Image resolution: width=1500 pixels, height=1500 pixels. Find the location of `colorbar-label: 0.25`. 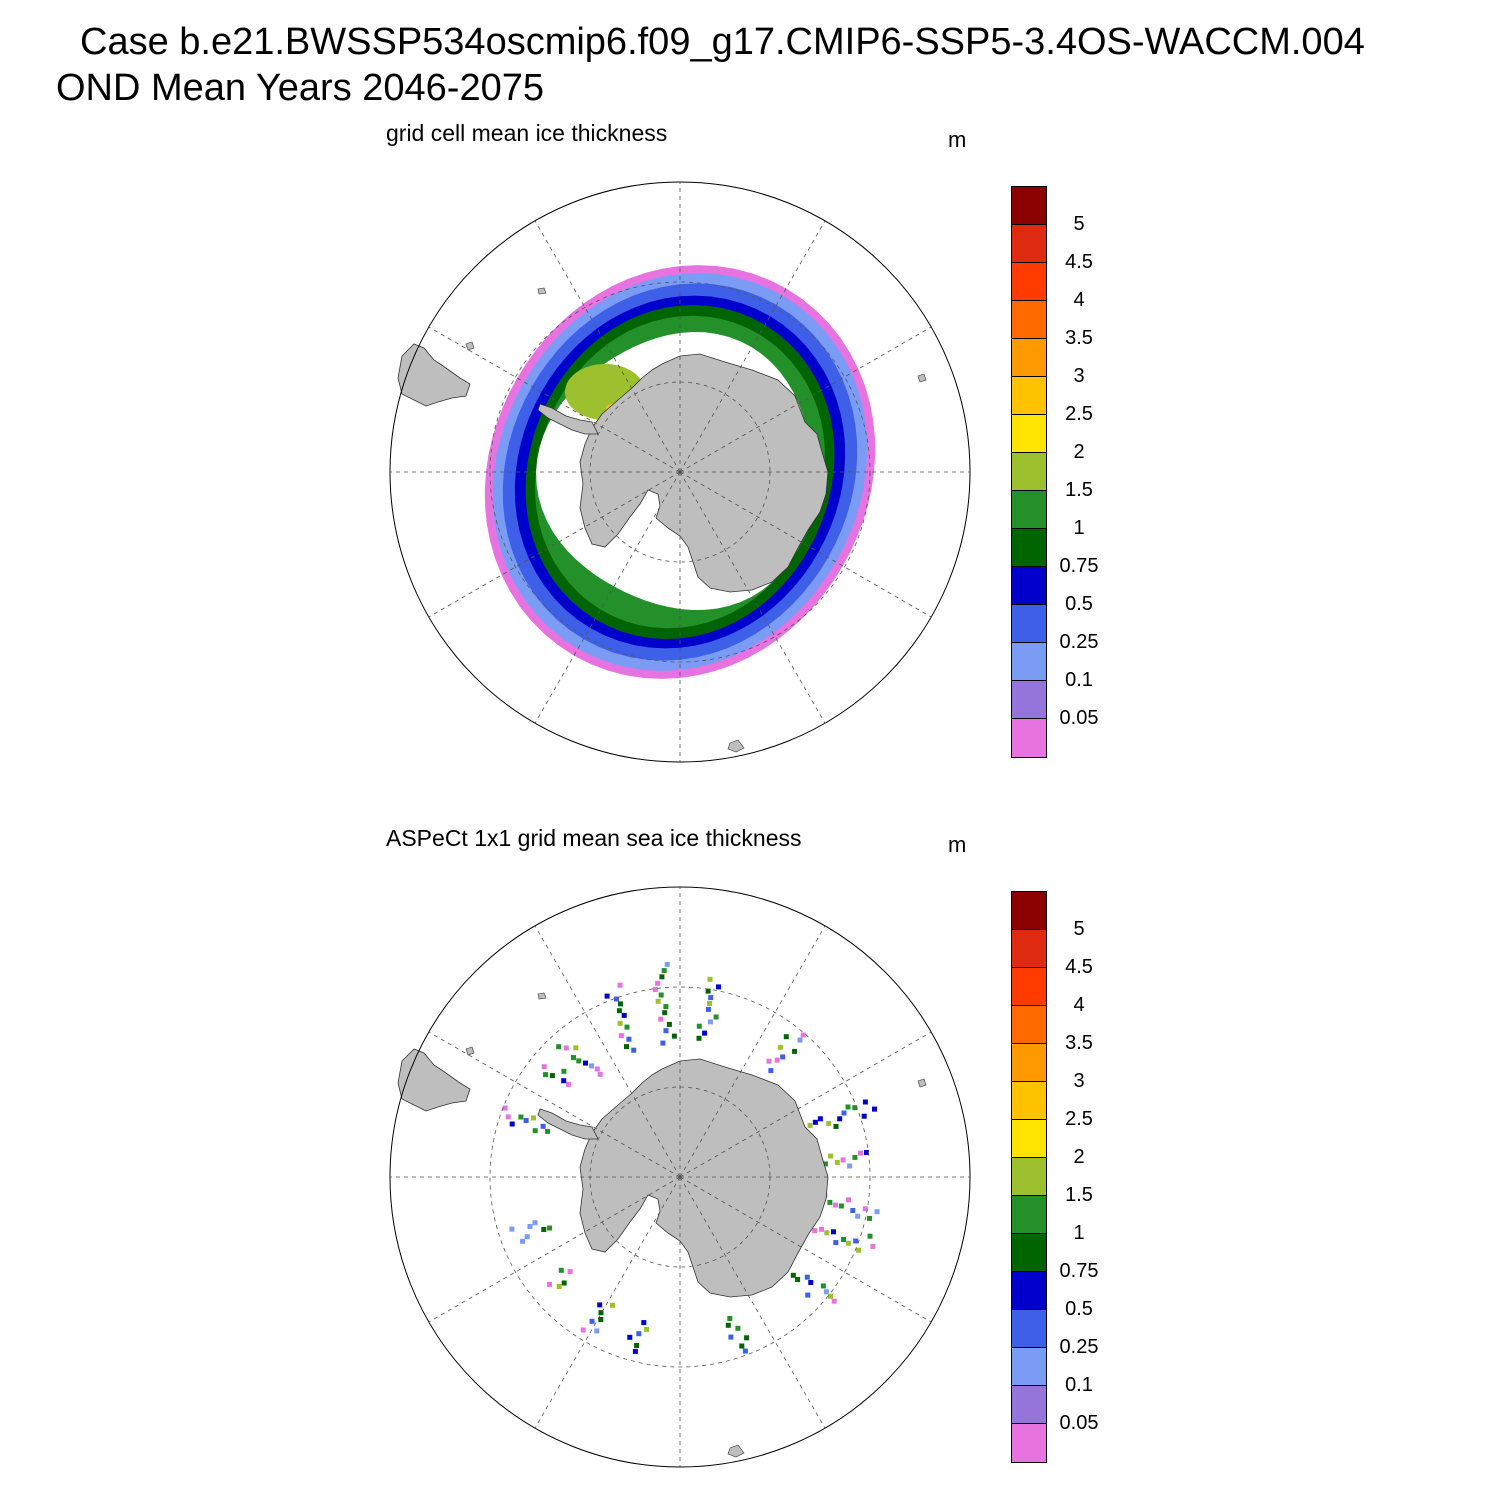

colorbar-label: 0.25 is located at coordinates (1079, 642).